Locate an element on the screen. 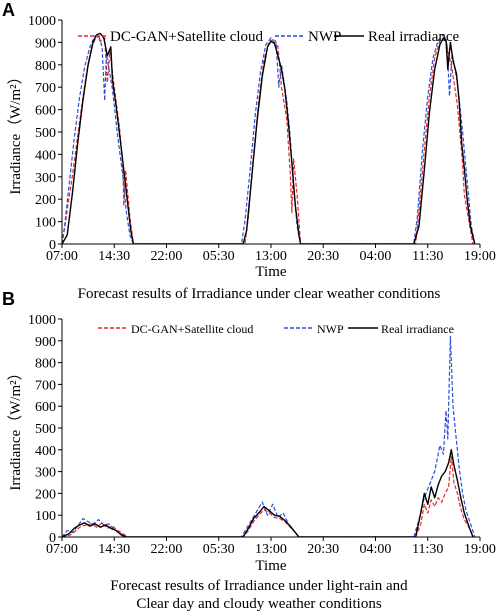  panel-a-y-axis-title: Irradiance（W/m²） is located at coordinates (15, 131).